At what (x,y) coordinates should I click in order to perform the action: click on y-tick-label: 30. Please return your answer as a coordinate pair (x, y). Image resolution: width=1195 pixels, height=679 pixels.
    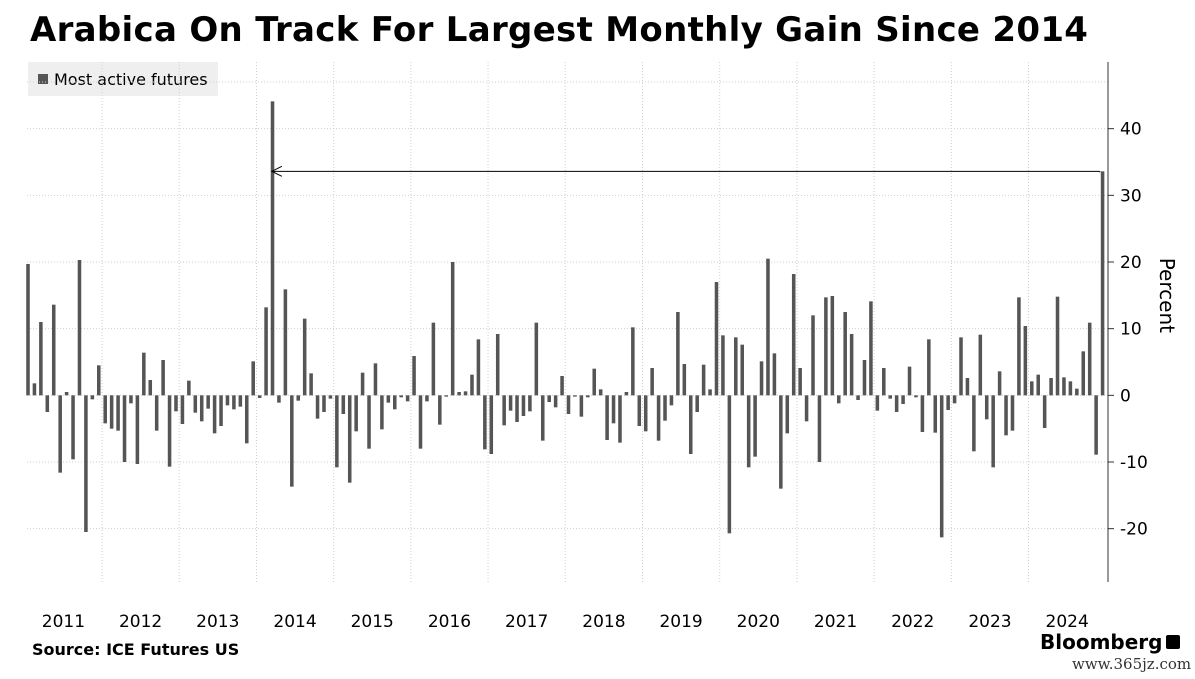
    Looking at the image, I should click on (1131, 196).